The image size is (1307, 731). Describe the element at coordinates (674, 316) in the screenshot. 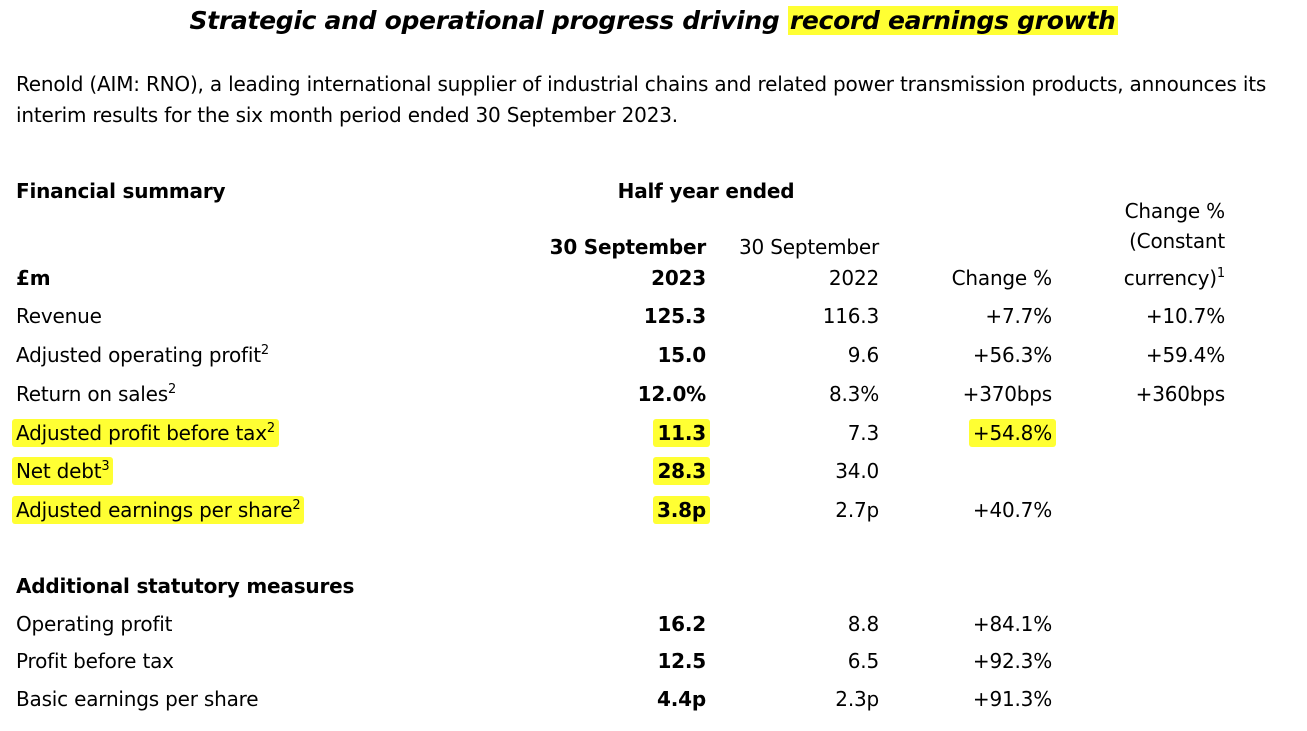

I see `row-current: 125.3` at that location.